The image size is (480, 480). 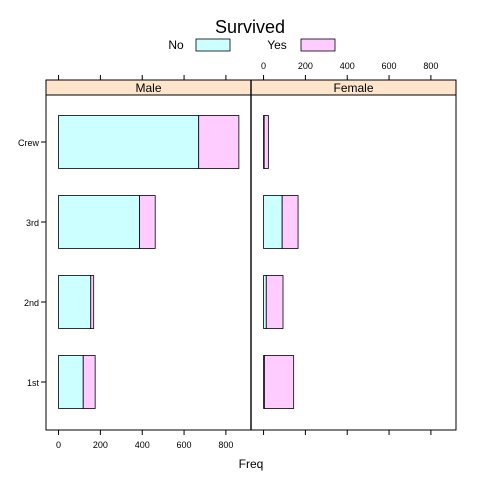 I want to click on x-tick-label-bottom-600: 600, so click(x=184, y=445).